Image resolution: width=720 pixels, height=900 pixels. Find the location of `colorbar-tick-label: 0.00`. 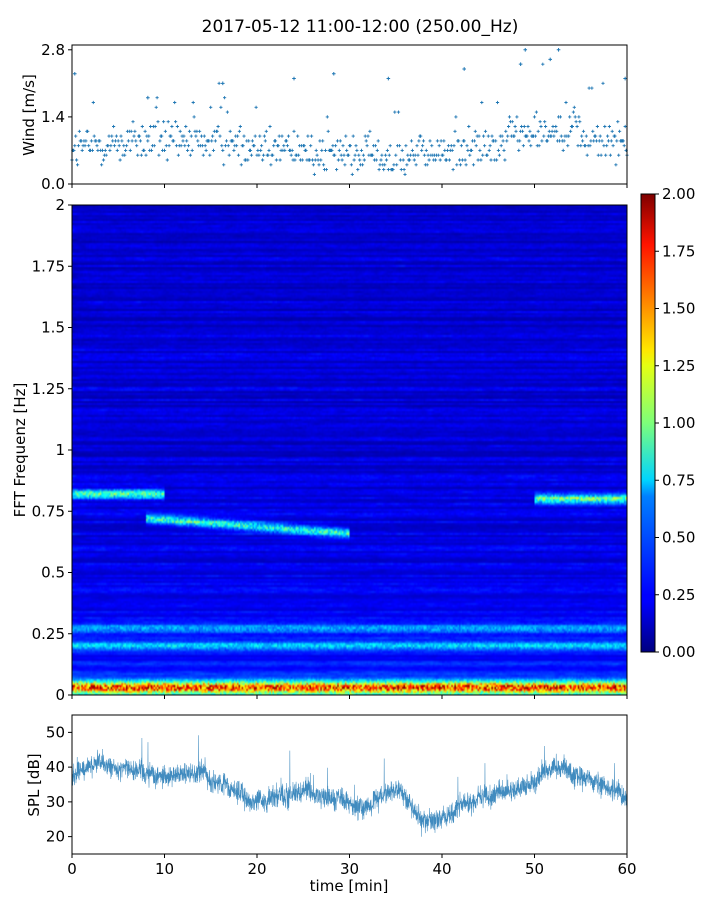

colorbar-tick-label: 0.00 is located at coordinates (678, 652).